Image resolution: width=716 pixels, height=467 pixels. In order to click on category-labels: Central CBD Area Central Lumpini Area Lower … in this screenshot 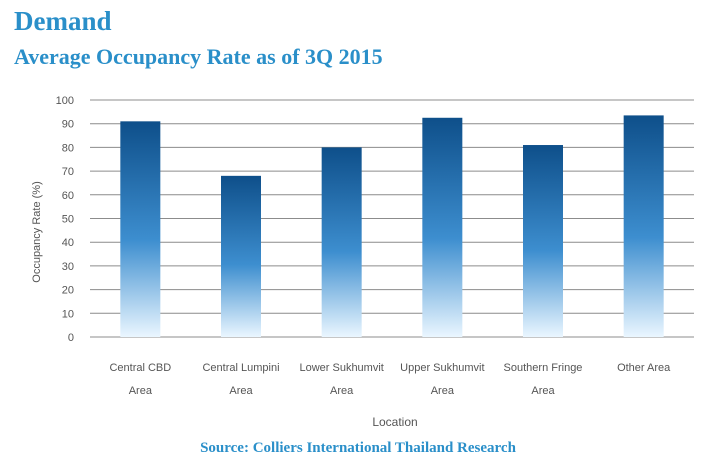, I will do `click(390, 379)`.